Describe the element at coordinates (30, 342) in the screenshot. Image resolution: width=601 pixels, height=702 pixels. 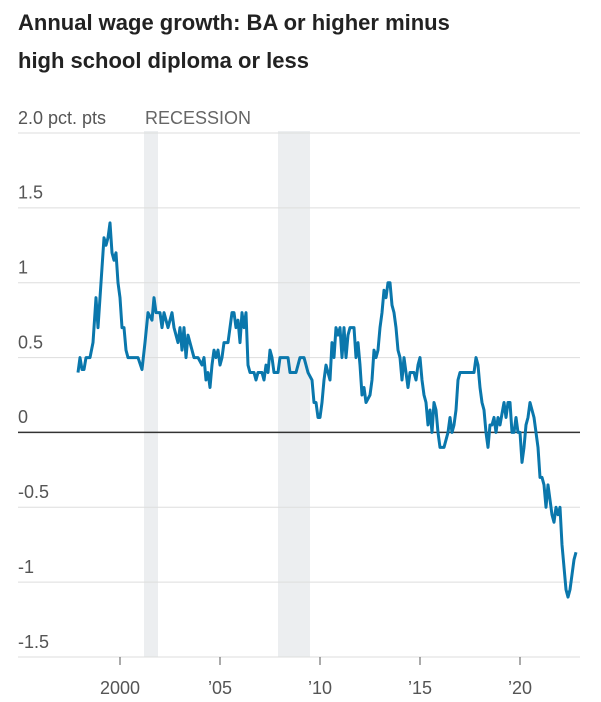
I see `y-tick-label: 0.5` at that location.